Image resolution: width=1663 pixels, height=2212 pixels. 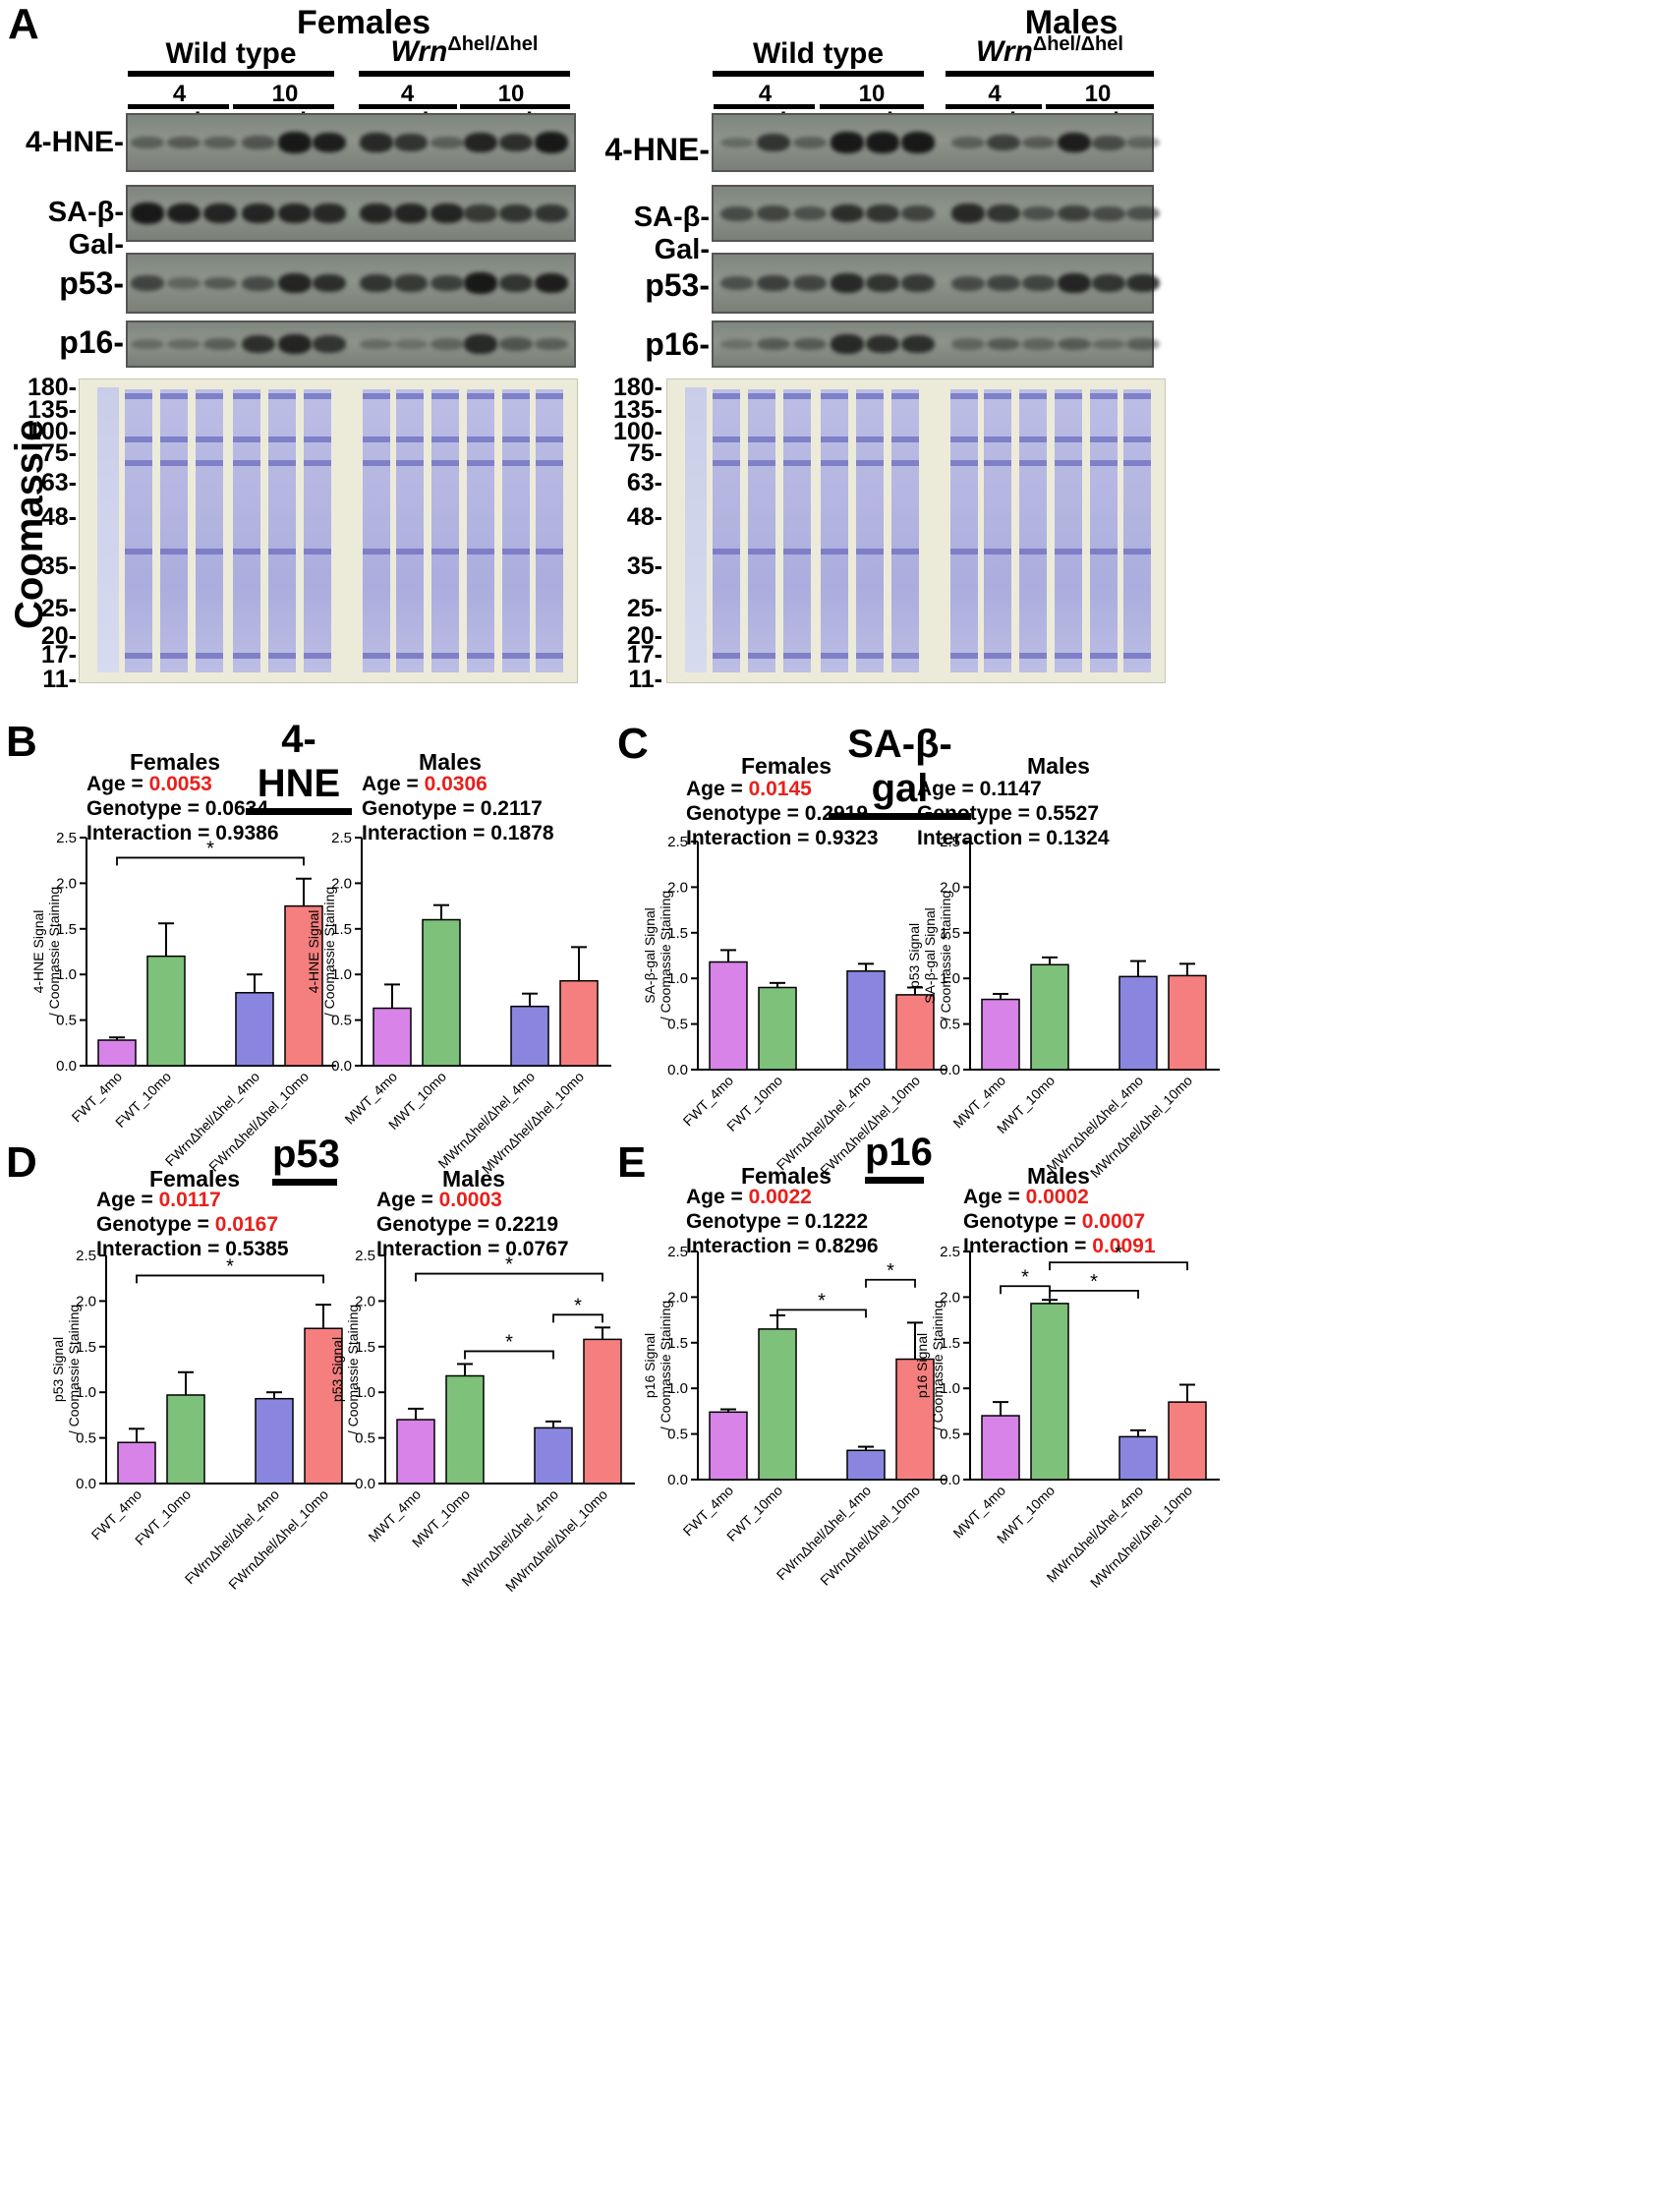 What do you see at coordinates (313, 952) in the screenshot?
I see `y-axis-label: 4-HNE Signal` at bounding box center [313, 952].